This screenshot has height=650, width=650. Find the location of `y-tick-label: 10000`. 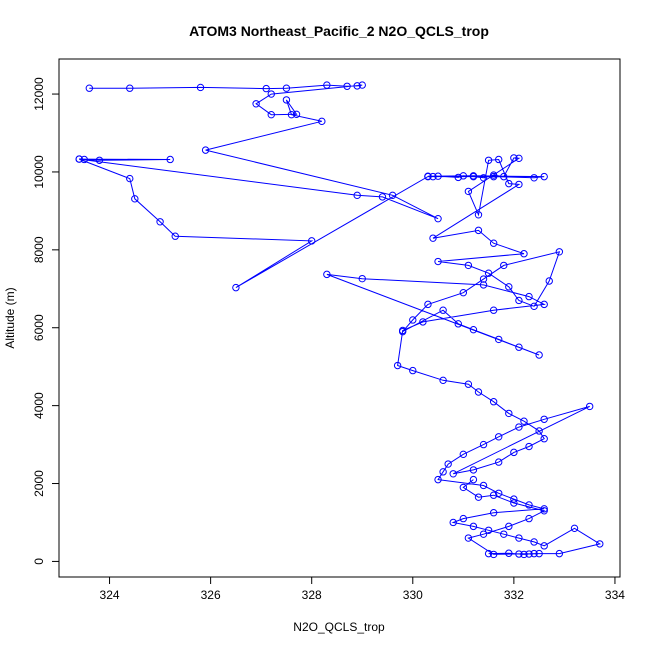

y-tick-label: 10000 is located at coordinates (39, 172).